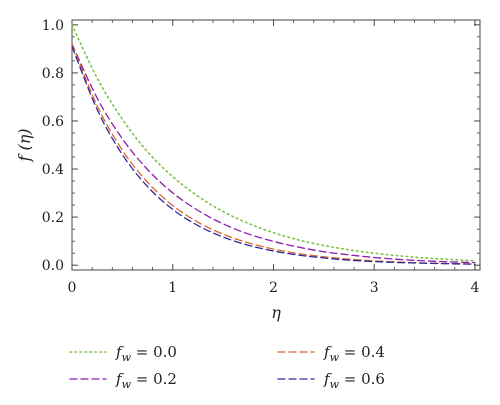 Image resolution: width=500 pixels, height=405 pixels. What do you see at coordinates (172, 288) in the screenshot?
I see `x-tick-label: 1` at bounding box center [172, 288].